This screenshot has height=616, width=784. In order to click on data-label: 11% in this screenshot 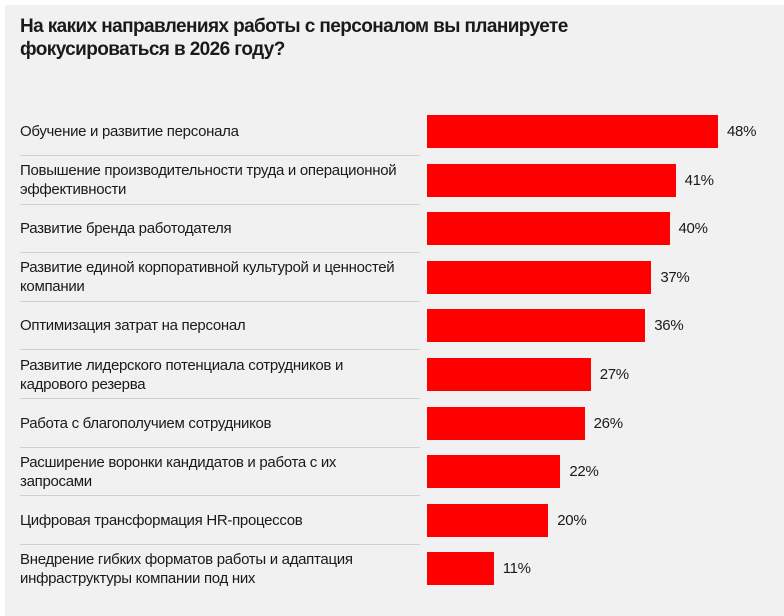, I will do `click(516, 569)`.